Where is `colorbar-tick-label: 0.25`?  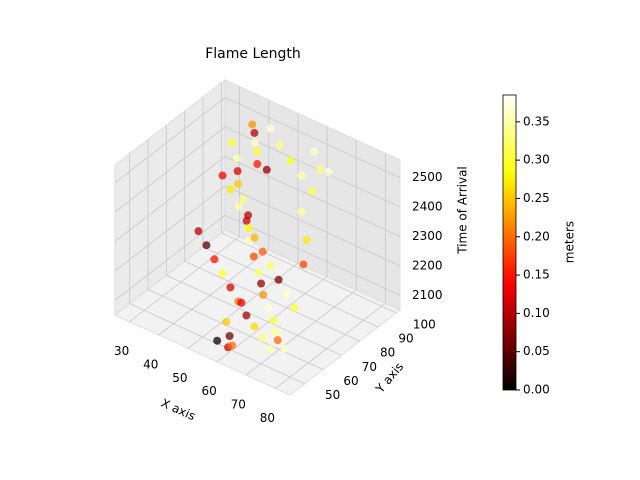 colorbar-tick-label: 0.25 is located at coordinates (536, 198).